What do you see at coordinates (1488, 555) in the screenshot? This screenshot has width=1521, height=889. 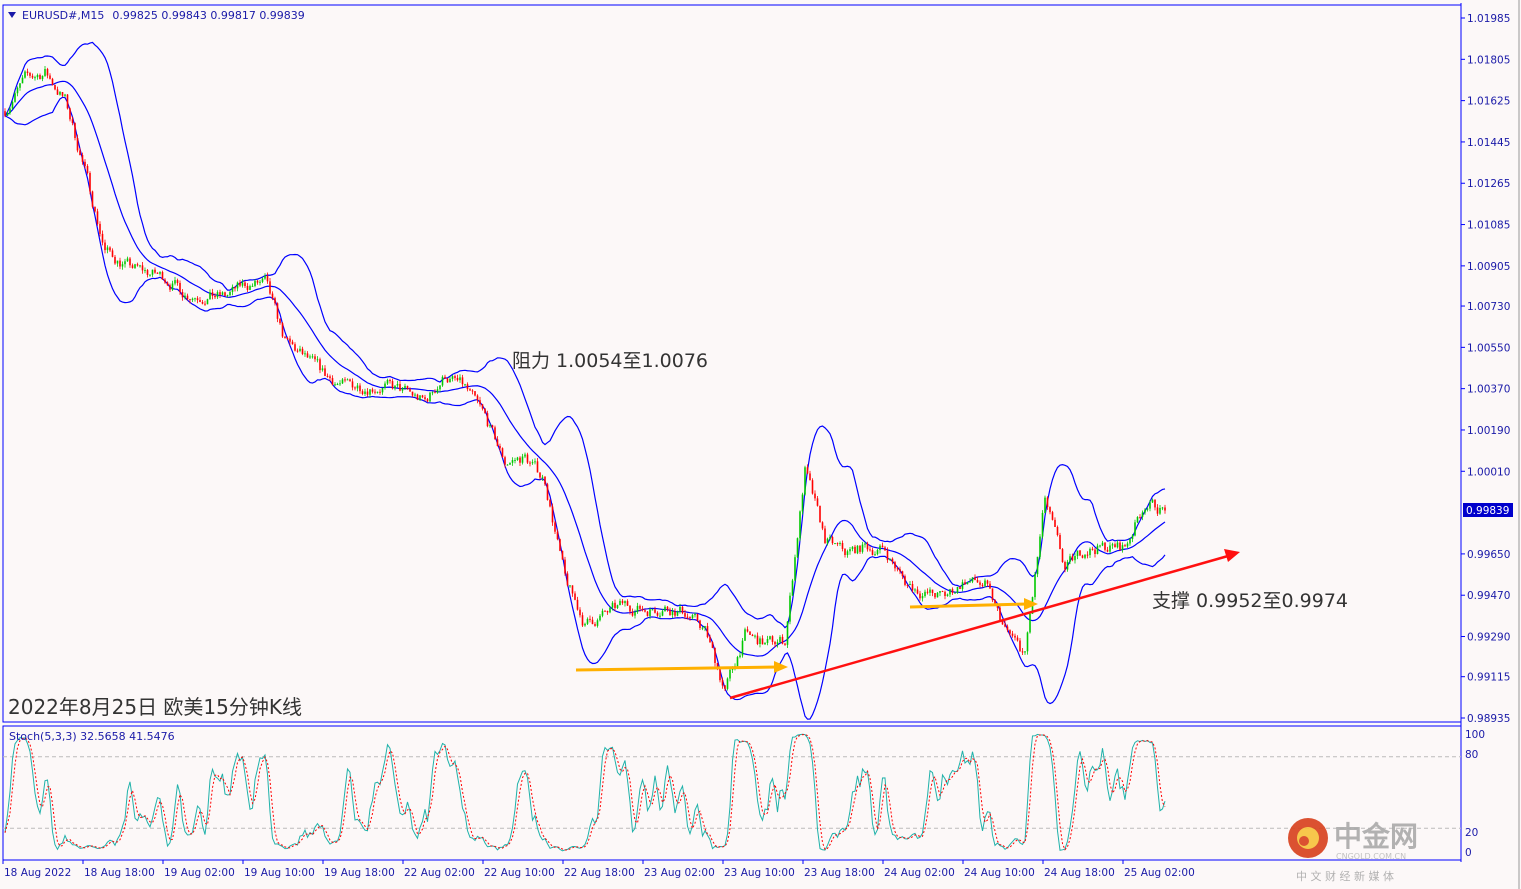 I see `price-tick-label: 0.99650` at bounding box center [1488, 555].